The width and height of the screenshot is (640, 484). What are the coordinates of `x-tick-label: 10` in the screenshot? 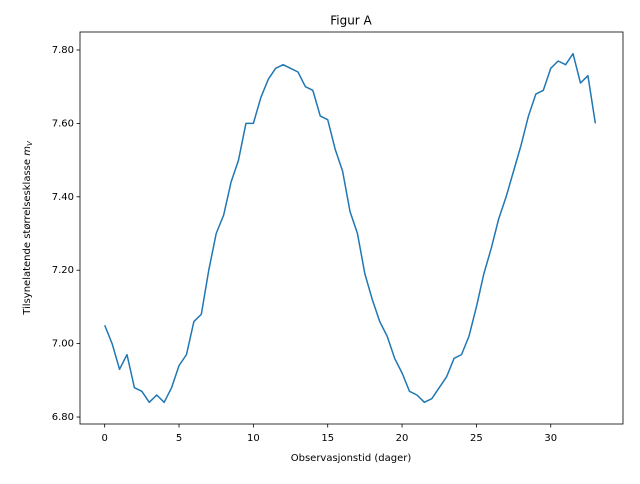 It's located at (253, 438).